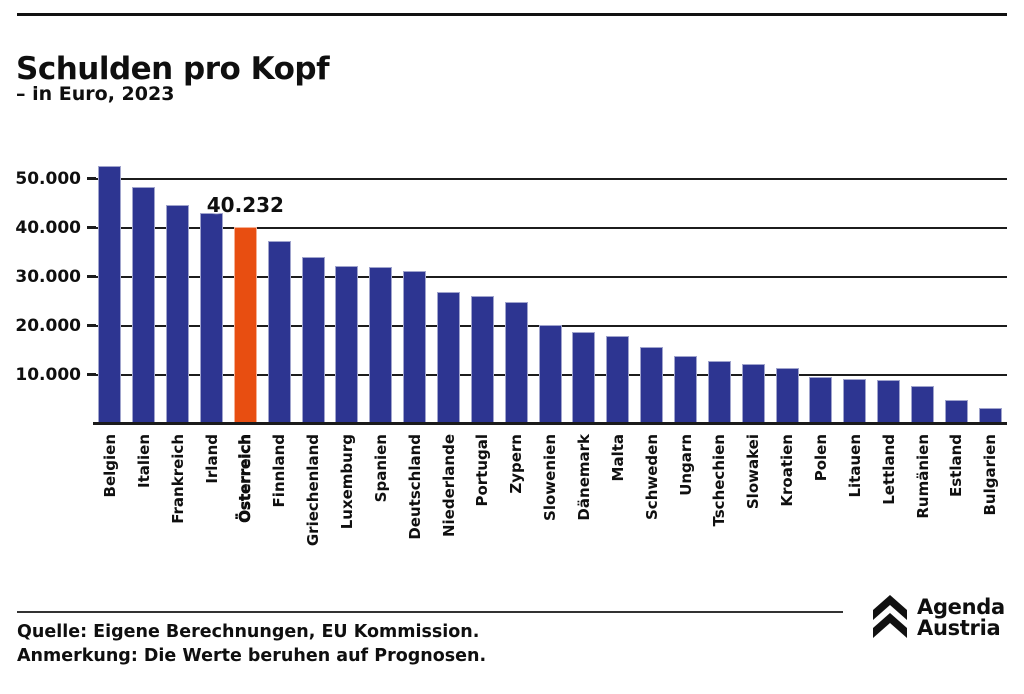  I want to click on y-axis-label: 40.000, so click(48, 228).